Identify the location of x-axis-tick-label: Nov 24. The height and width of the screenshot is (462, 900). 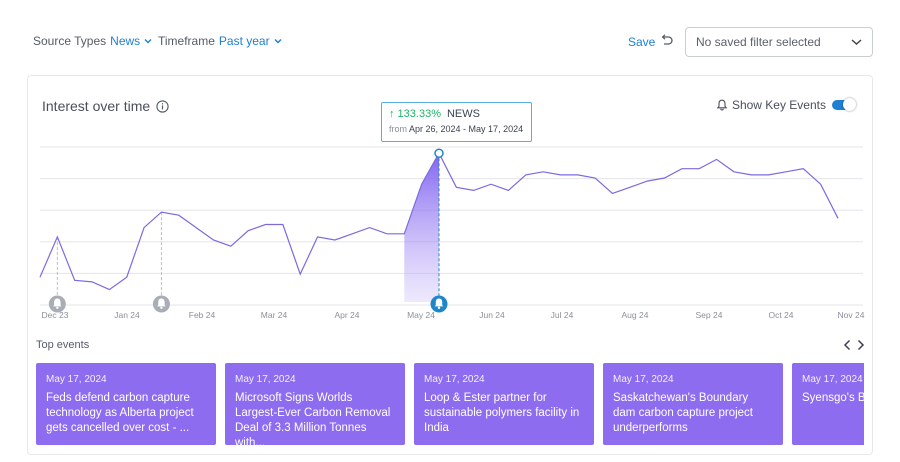
(851, 315).